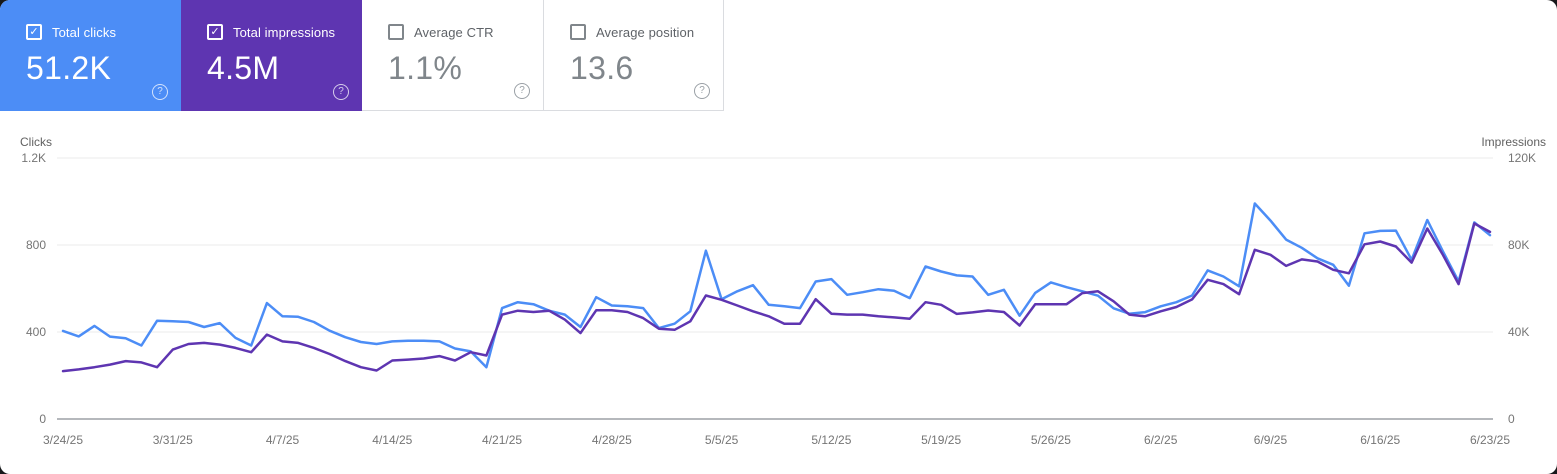  What do you see at coordinates (1380, 440) in the screenshot?
I see `x-axis-date-label: 6/16/25` at bounding box center [1380, 440].